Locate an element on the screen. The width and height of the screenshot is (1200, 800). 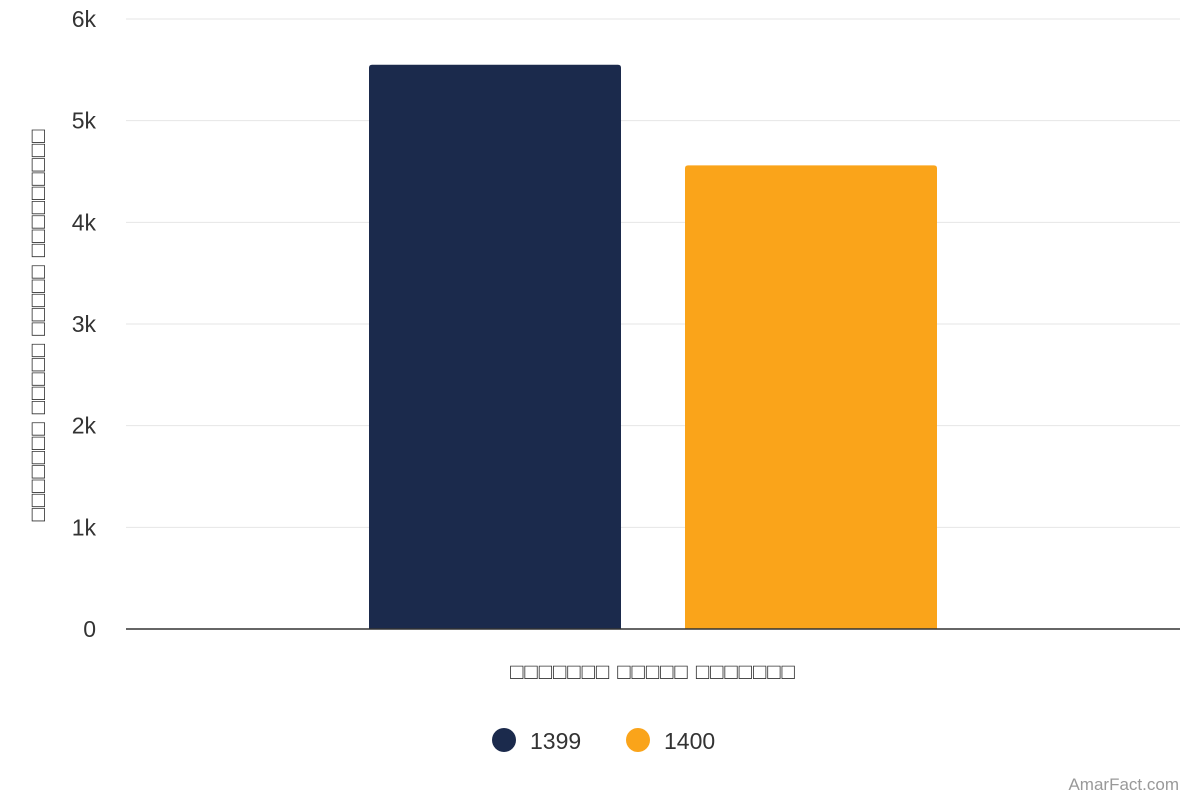
x-axis-title: □□□□□□□ □□□□□ □□□□□□□ is located at coordinates (653, 671).